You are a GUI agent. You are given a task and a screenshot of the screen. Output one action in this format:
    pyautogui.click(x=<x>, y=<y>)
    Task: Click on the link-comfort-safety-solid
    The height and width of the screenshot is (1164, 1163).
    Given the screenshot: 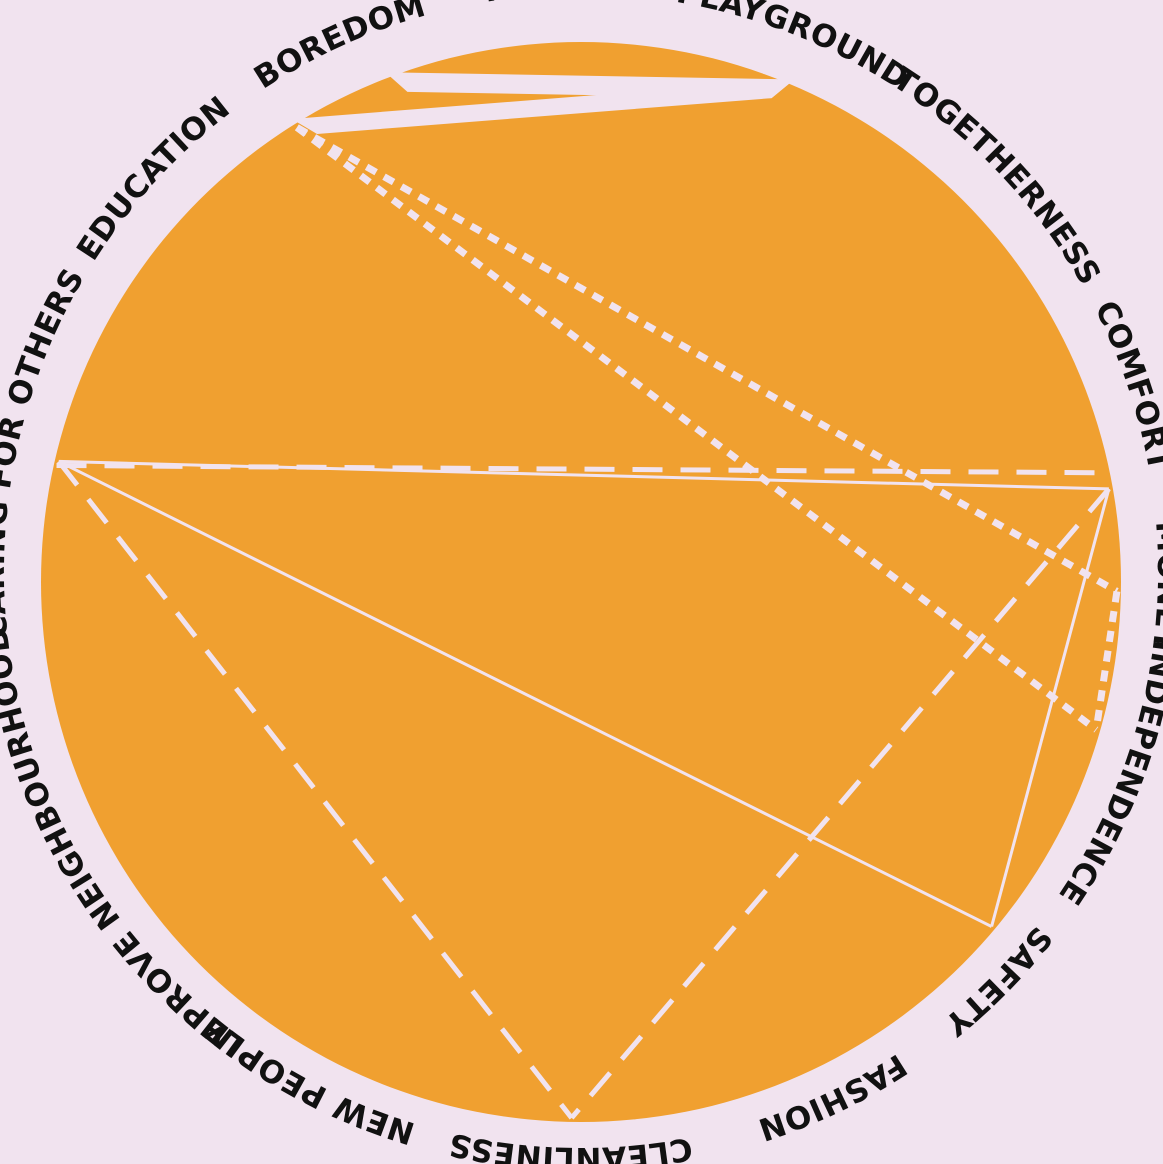 What is the action you would take?
    pyautogui.click(x=1050, y=707)
    